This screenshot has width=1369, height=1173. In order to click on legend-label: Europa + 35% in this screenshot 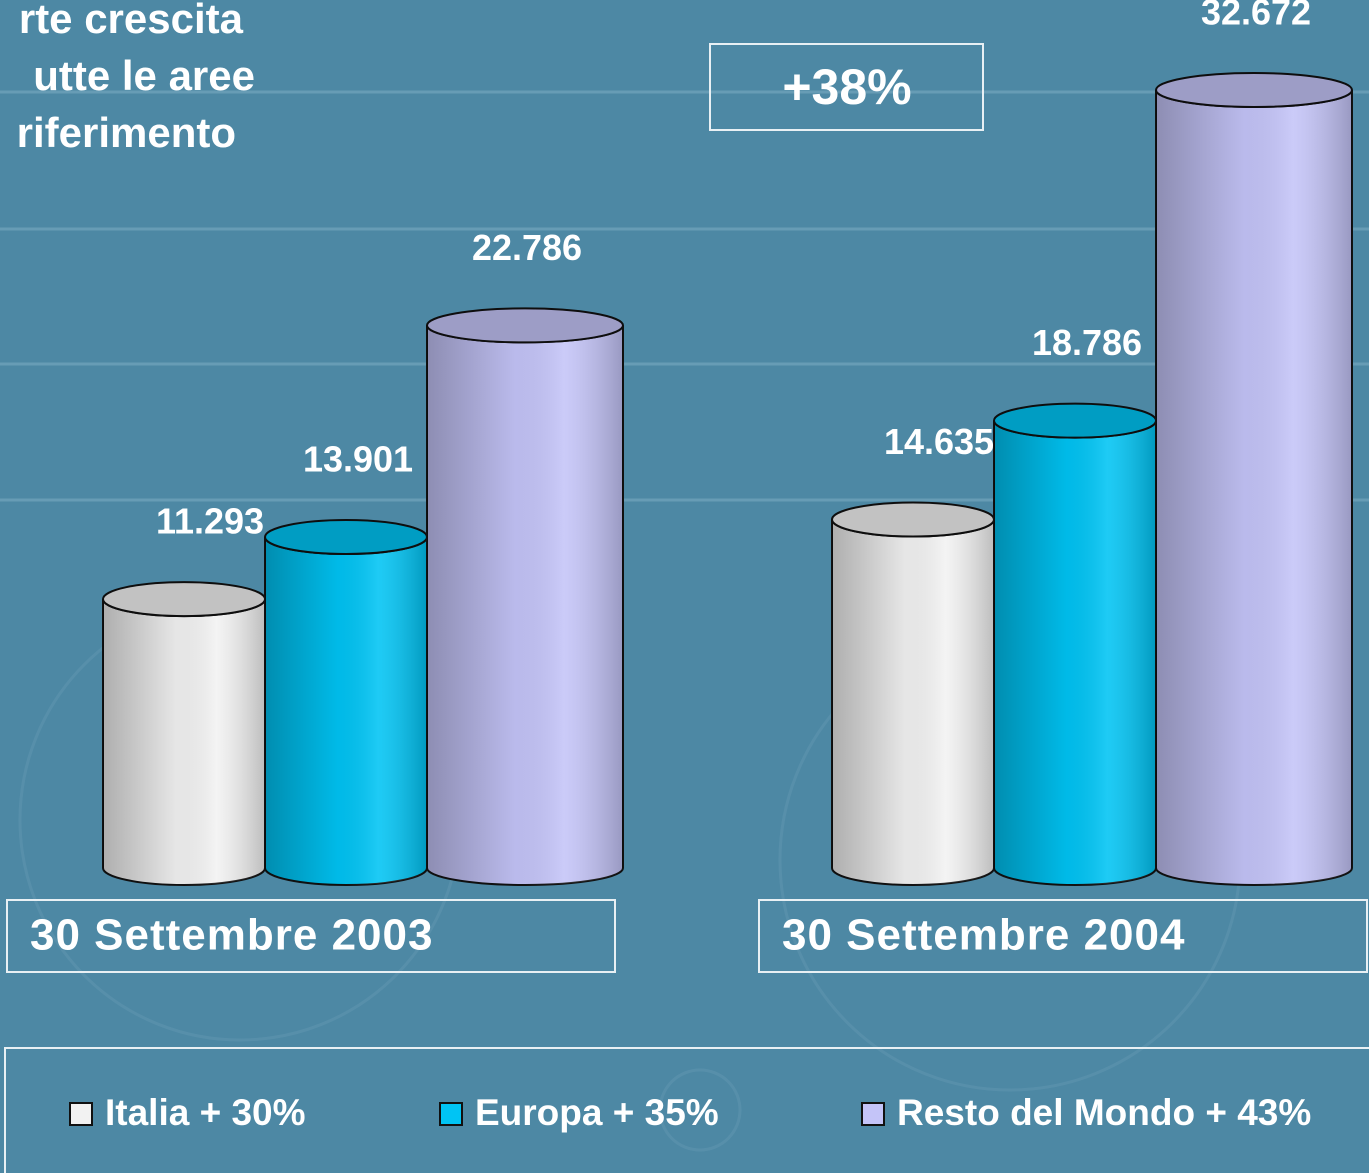, I will do `click(597, 1112)`.